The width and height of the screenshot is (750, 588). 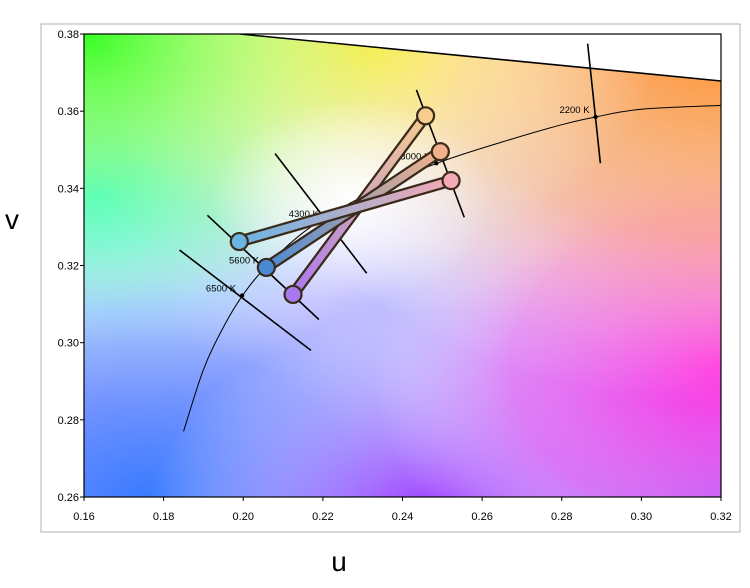 I want to click on isotemperature-point-2200k, so click(x=595, y=117).